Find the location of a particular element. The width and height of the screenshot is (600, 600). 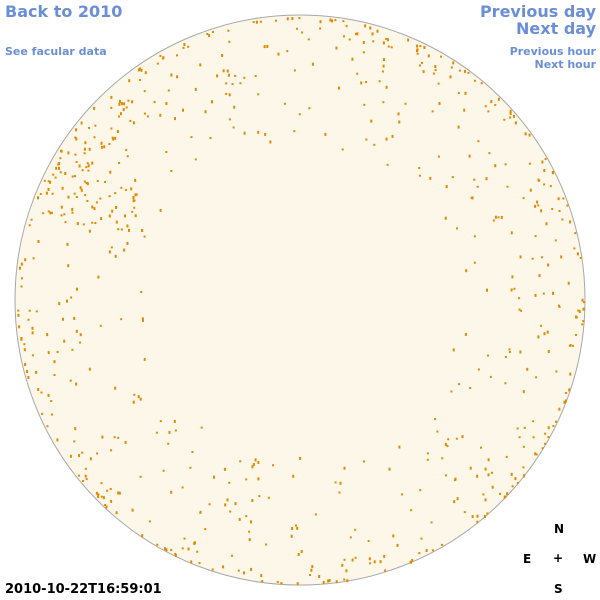

facular-data-link: See facular data is located at coordinates (56, 51).